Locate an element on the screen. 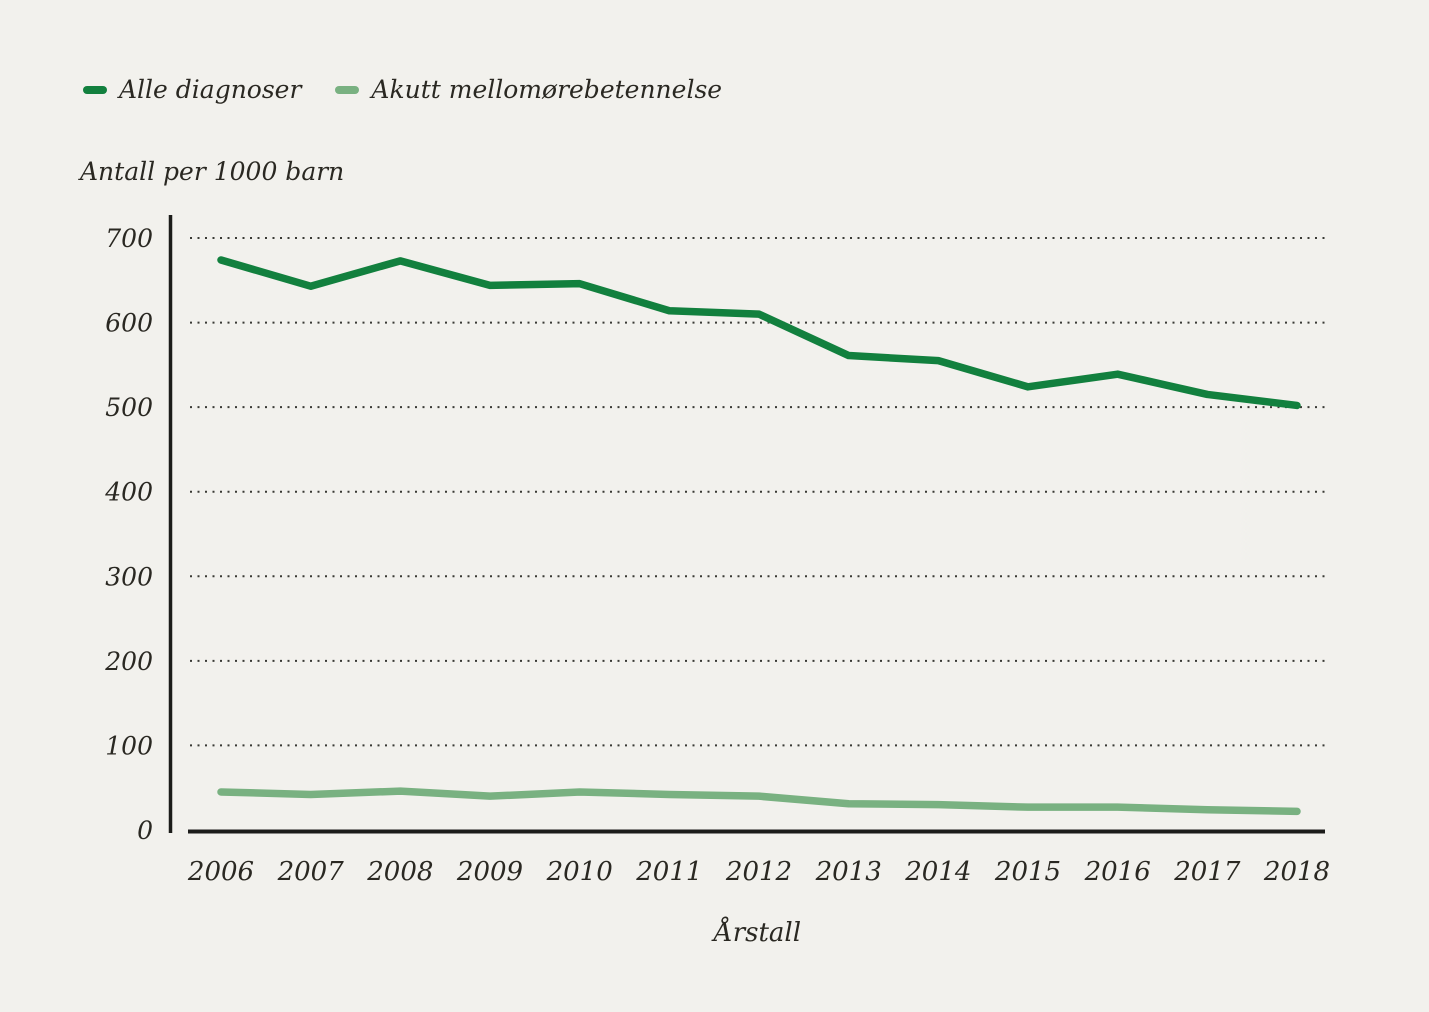  y-tick-label-700: 700 is located at coordinates (129, 238).